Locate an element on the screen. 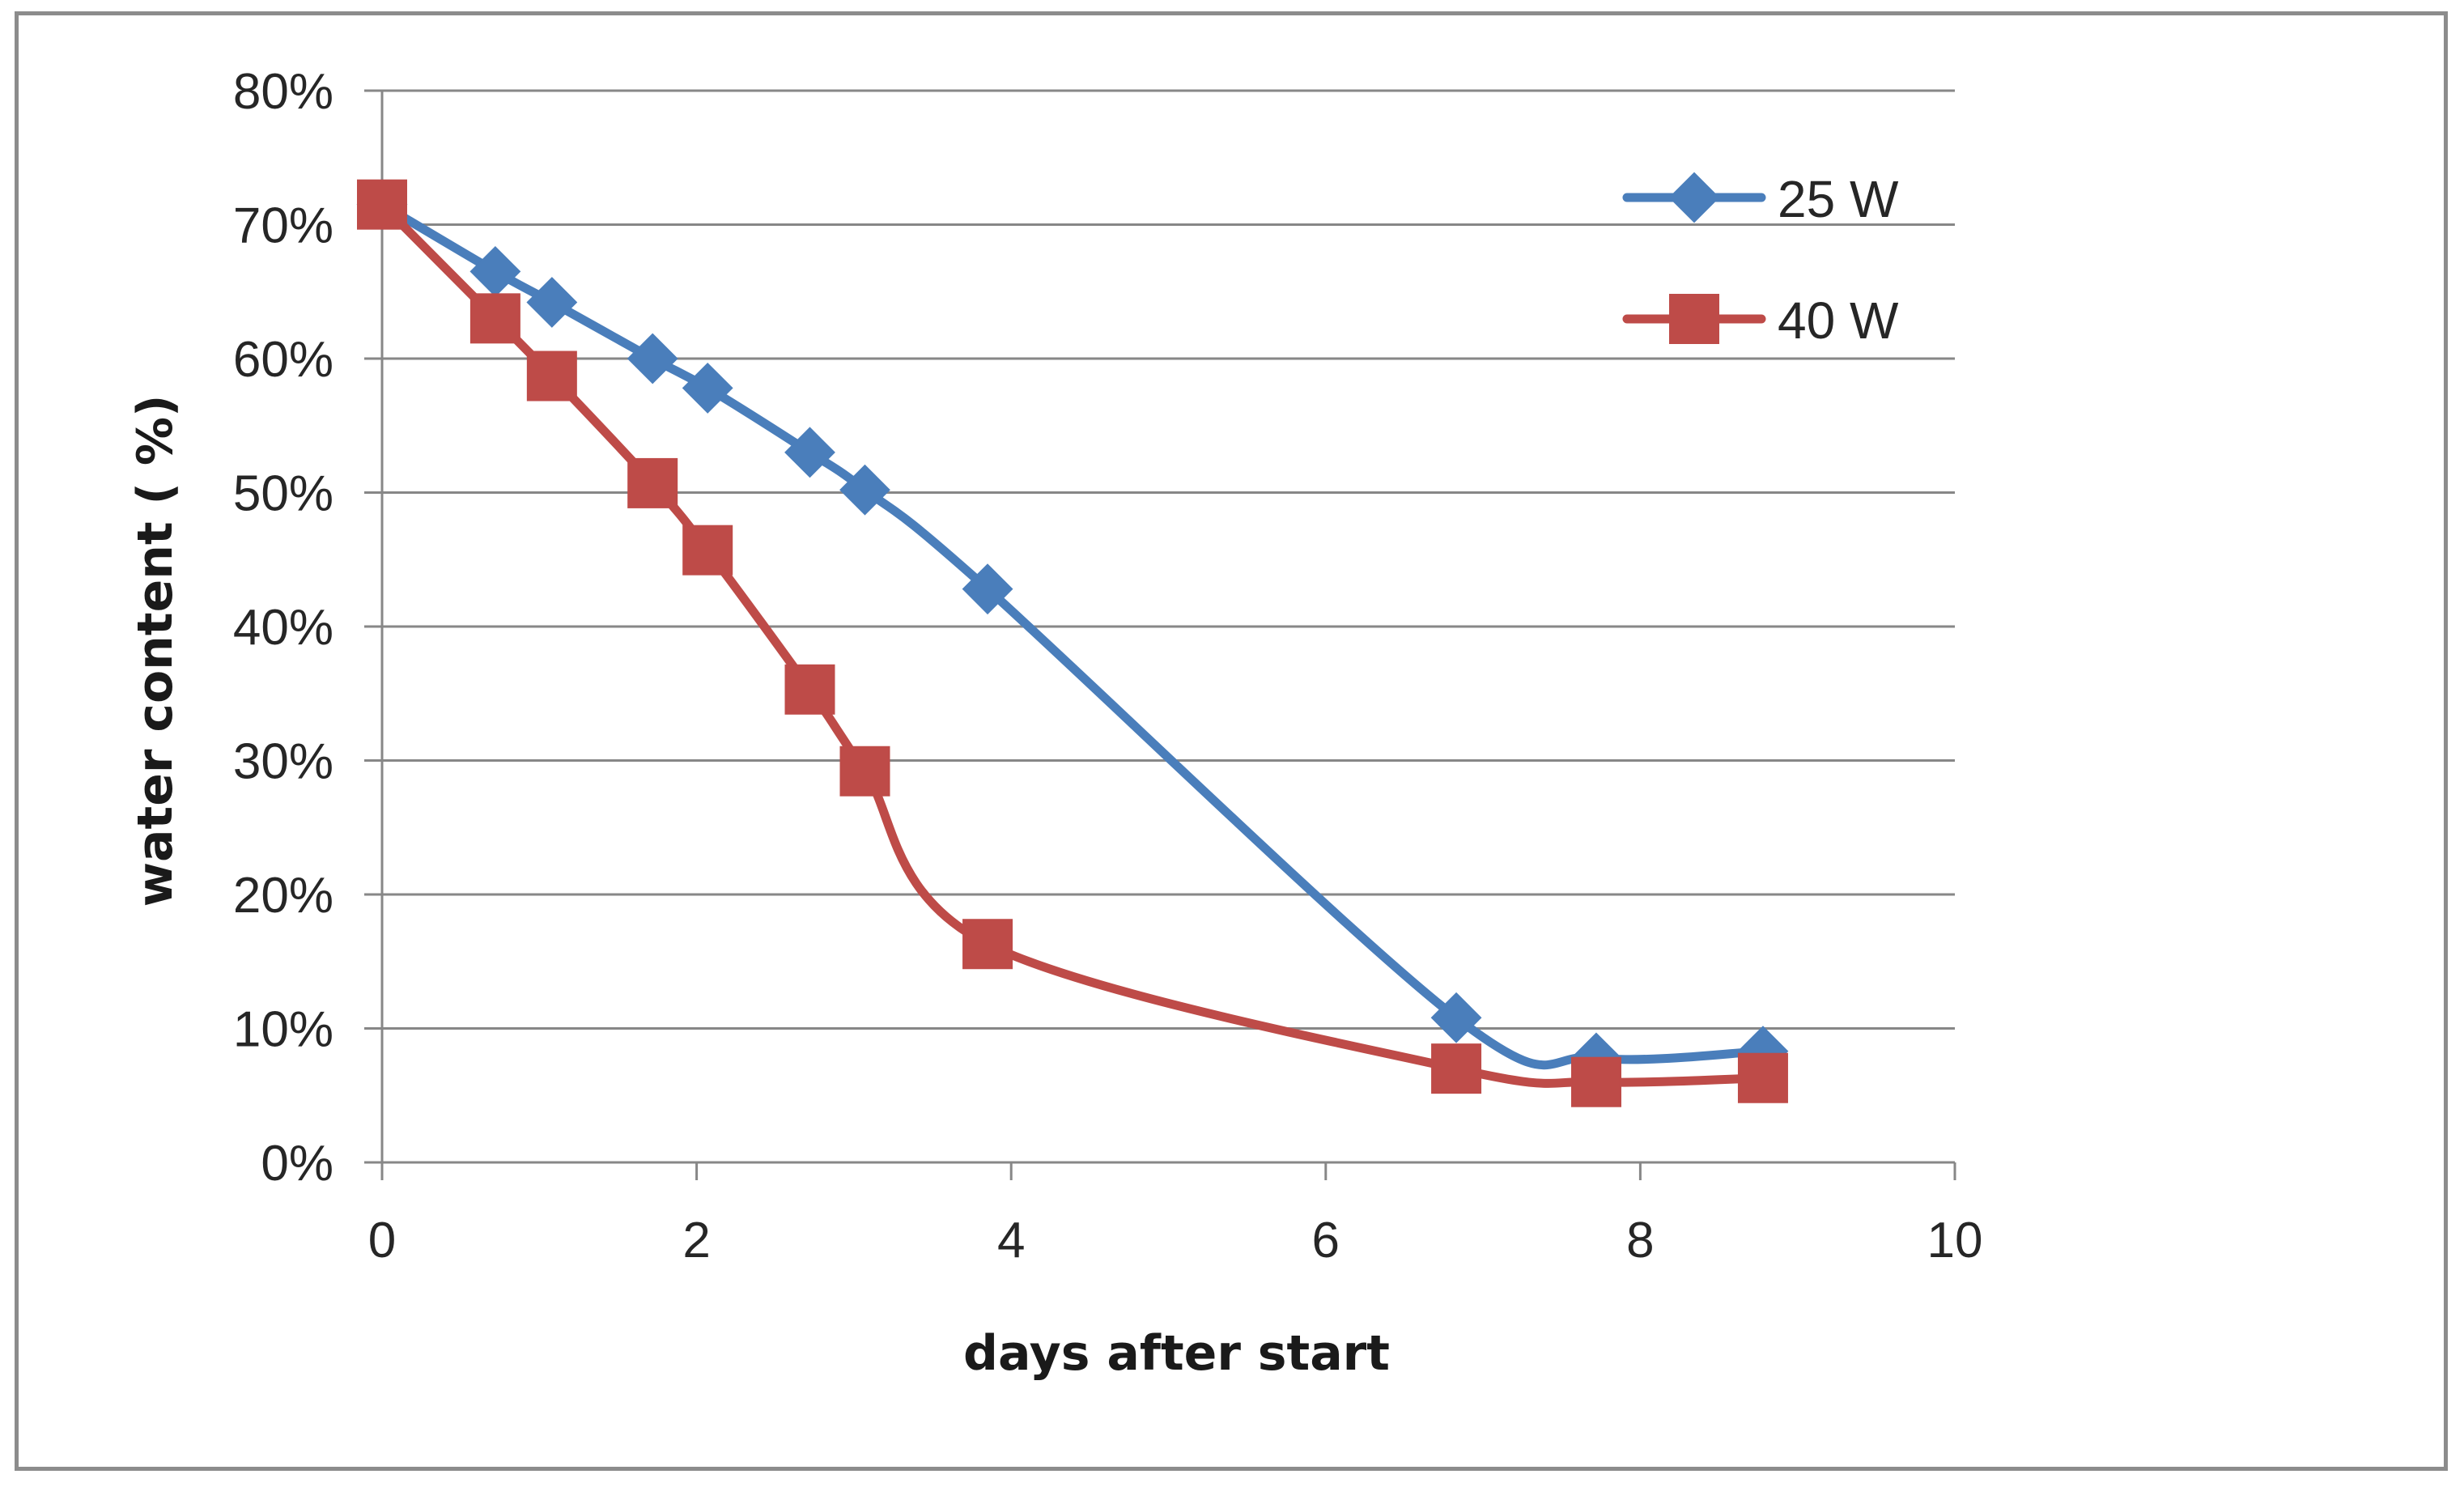  y-axis-title: water content ( %) is located at coordinates (155, 651).